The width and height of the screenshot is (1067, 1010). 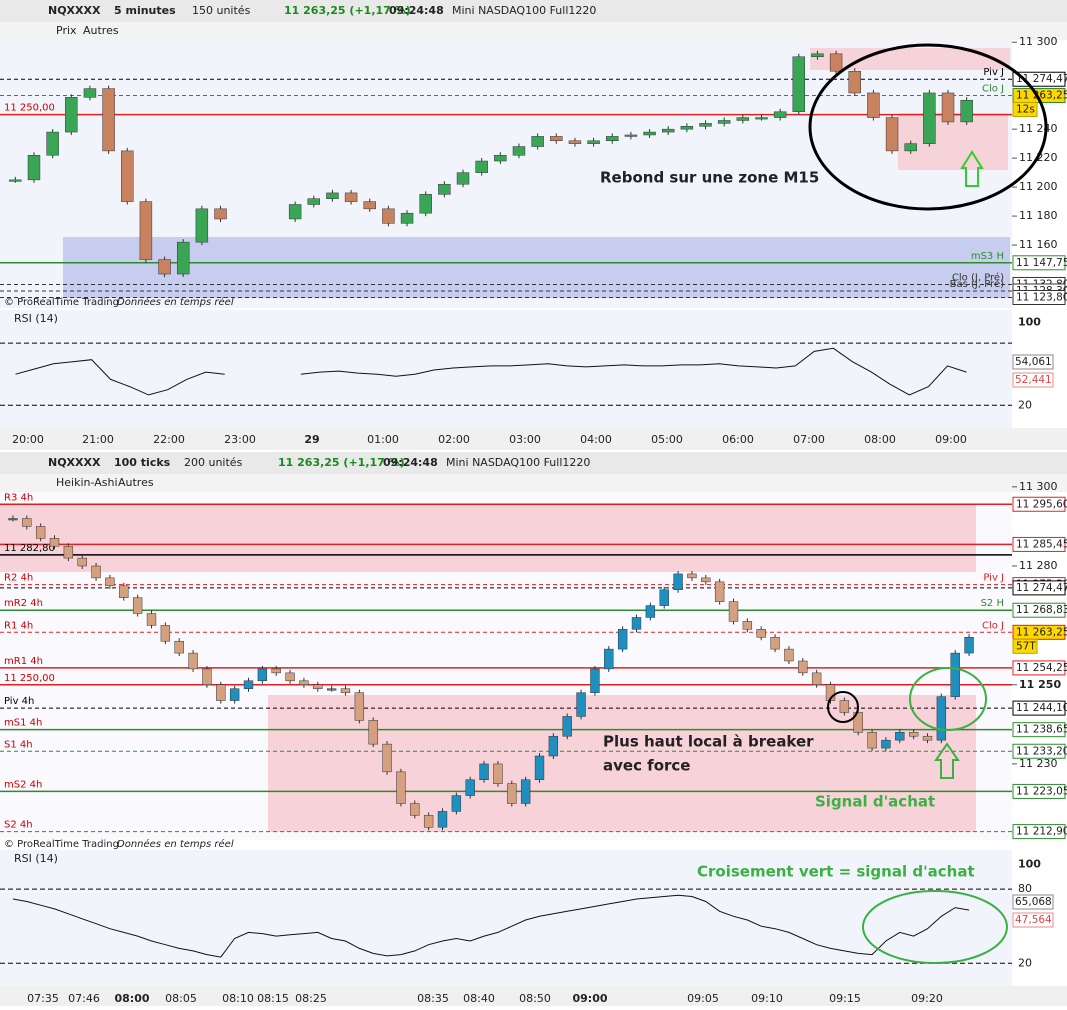 I want to click on rsi-tick-label: 100, so click(x=1029, y=863).